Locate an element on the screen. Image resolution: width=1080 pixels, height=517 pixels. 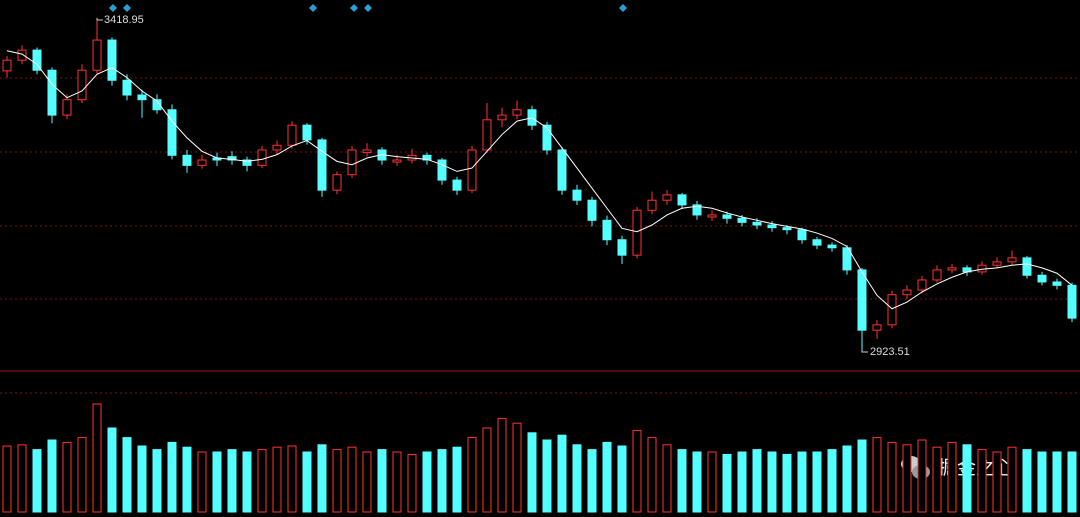
annotation-leader is located at coordinates (864, 351).